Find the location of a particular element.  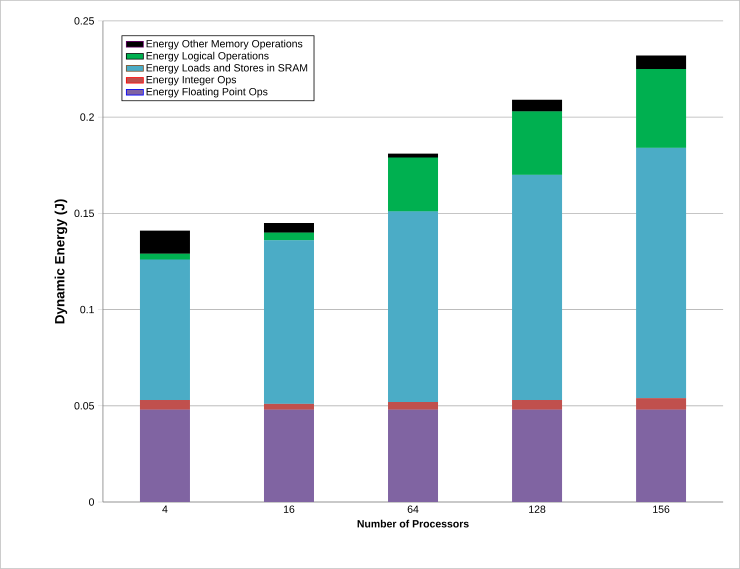

x-tick-label: 4 is located at coordinates (165, 509).